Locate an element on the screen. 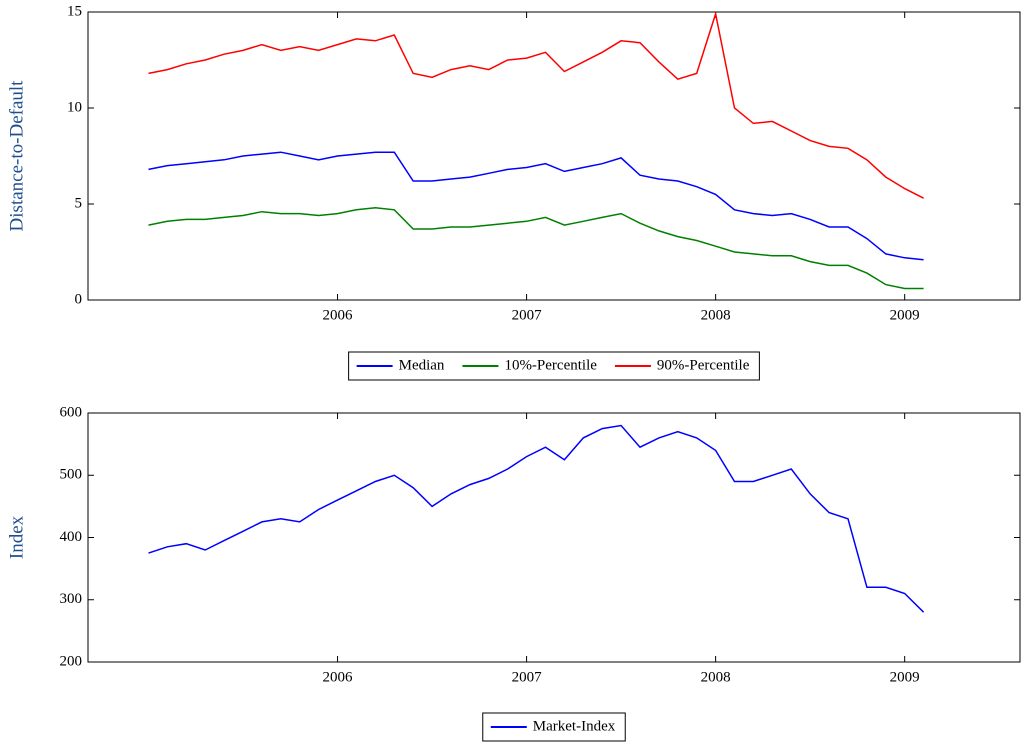 Image resolution: width=1026 pixels, height=744 pixels. y-tick-label: 0 is located at coordinates (79, 299).